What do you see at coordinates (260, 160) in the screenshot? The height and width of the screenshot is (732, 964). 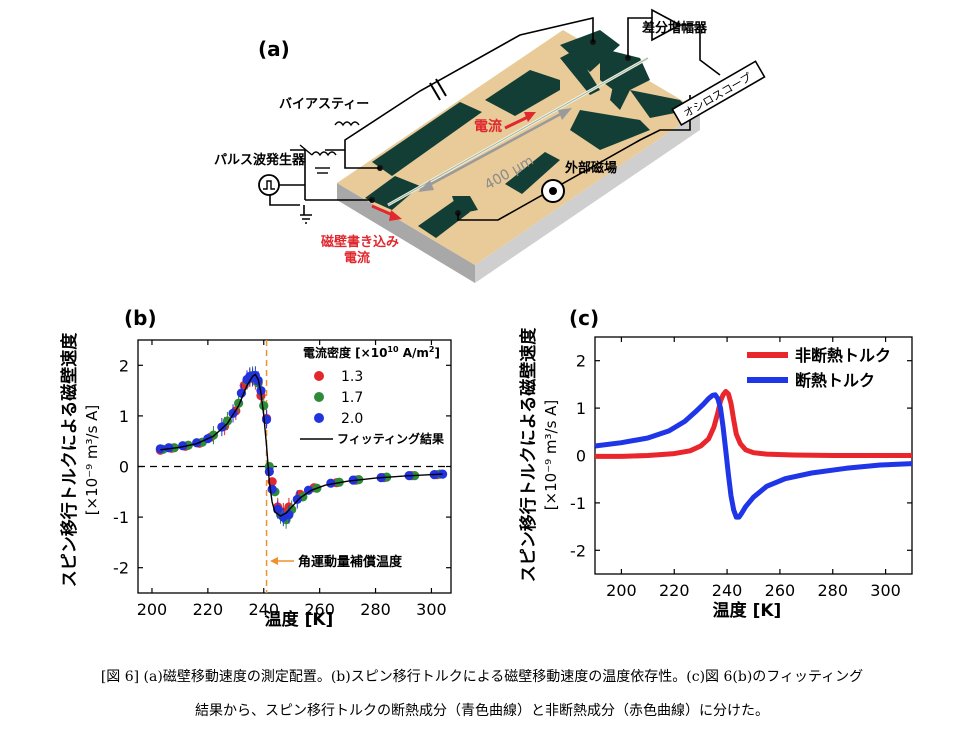 I see `pulse-generator-label: パルス波発生器` at bounding box center [260, 160].